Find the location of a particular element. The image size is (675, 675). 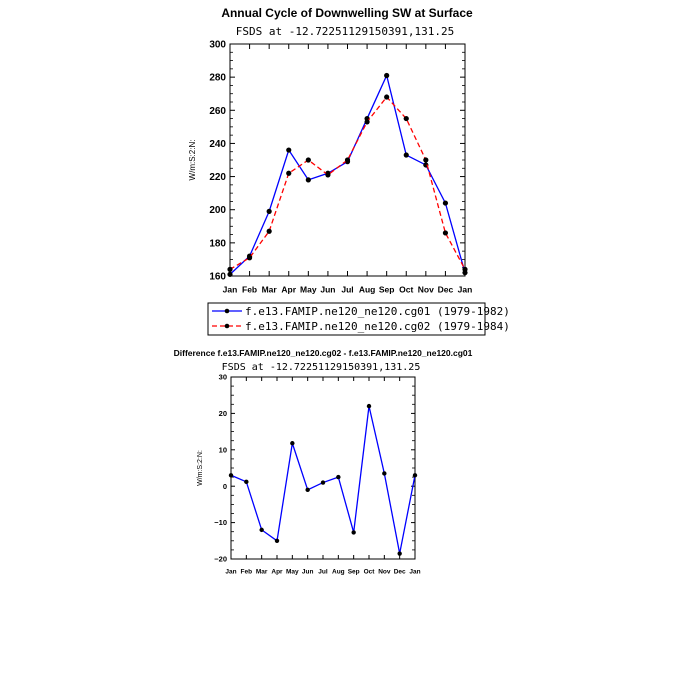

y-tick-label: 20 is located at coordinates (223, 413).